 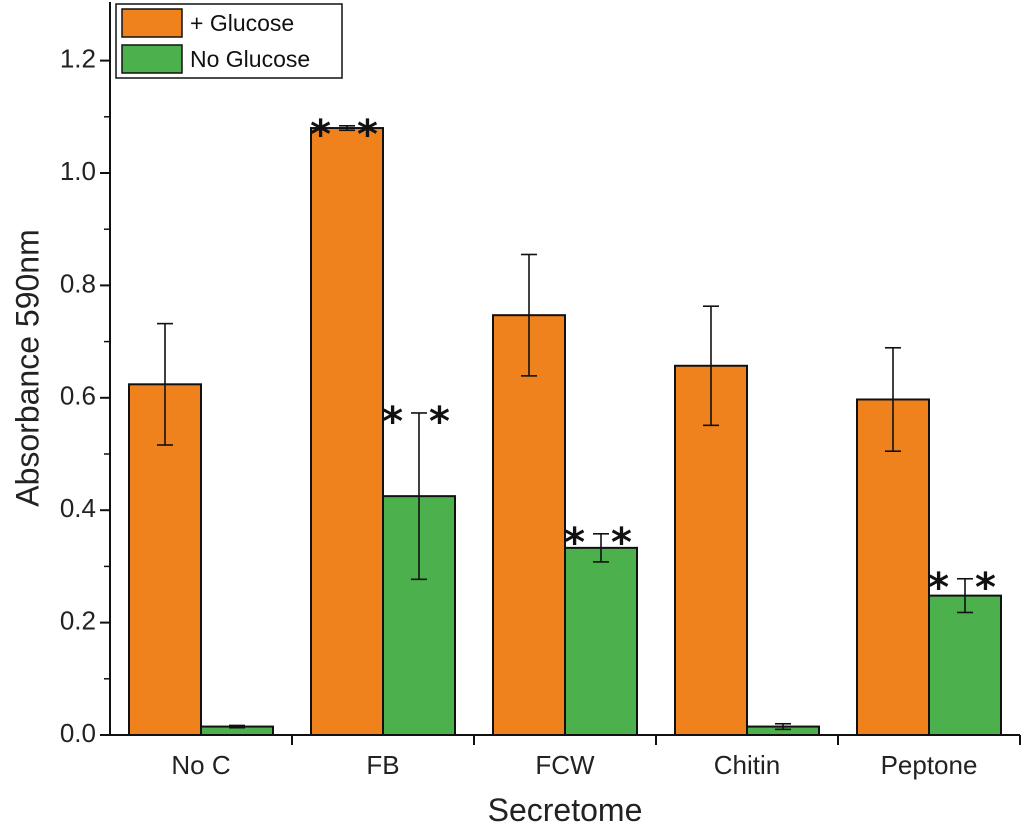 What do you see at coordinates (596, 757) in the screenshot?
I see `x-ticks-layer: No C FB FCW Chitin Peptone` at bounding box center [596, 757].